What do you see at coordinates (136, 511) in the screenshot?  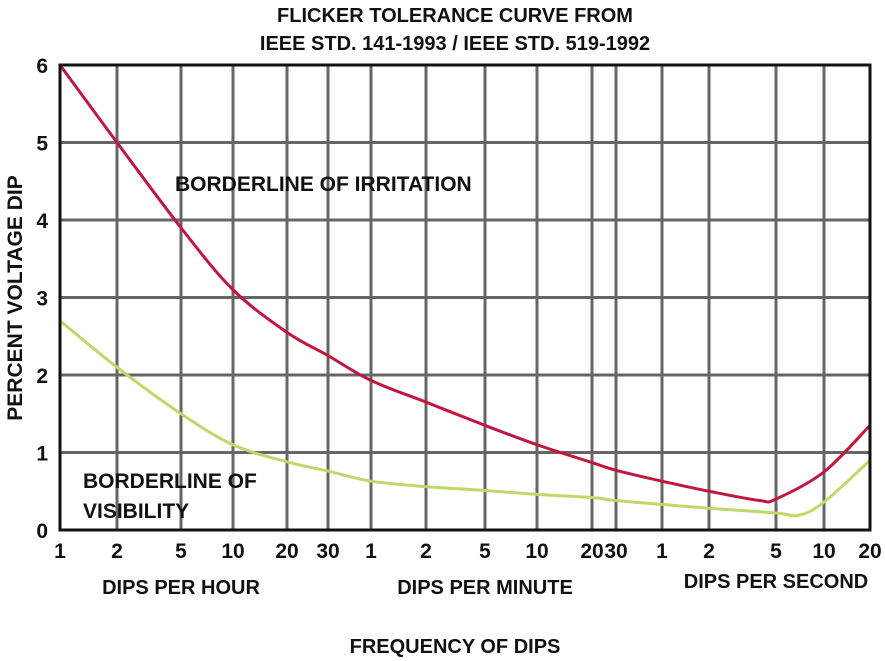 I see `annotation-visibility-2: VISIBILITY` at bounding box center [136, 511].